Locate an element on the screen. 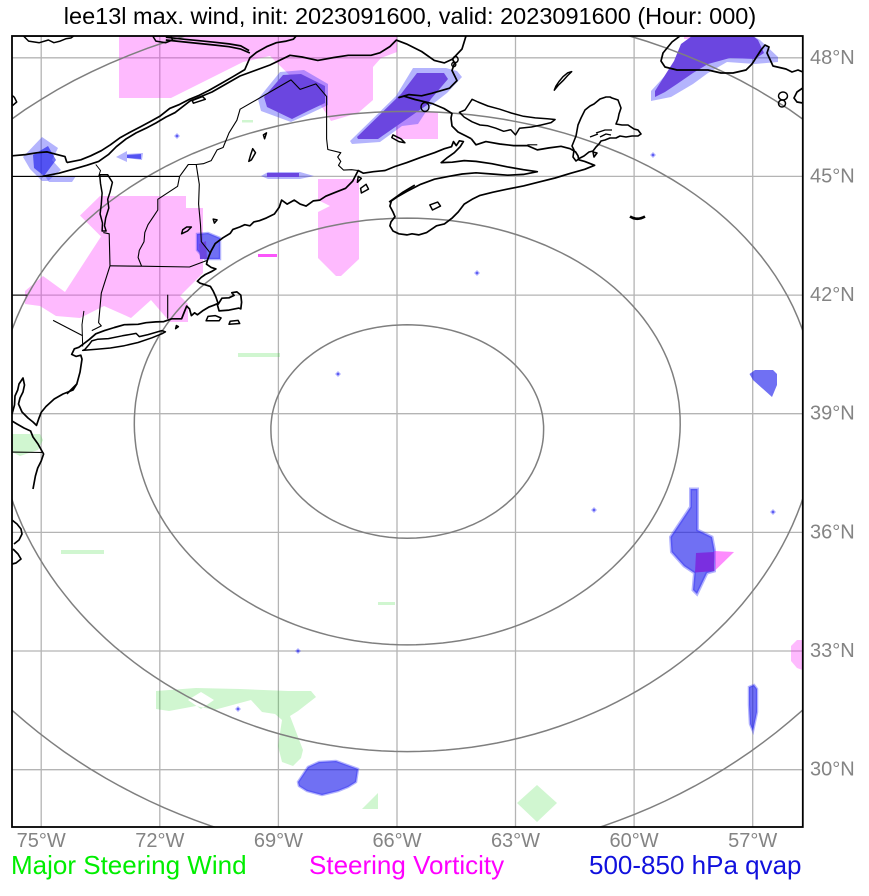  svg-text: 57°W is located at coordinates (752, 841).